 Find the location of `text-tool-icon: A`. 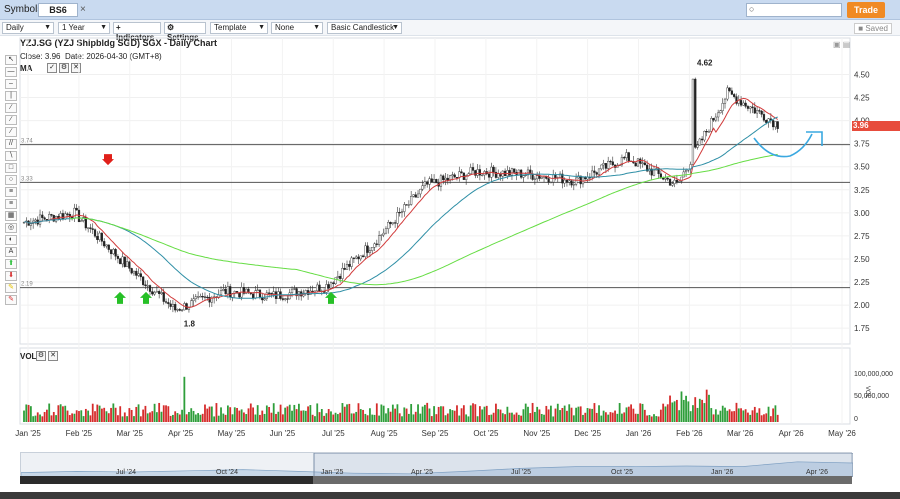

text-tool-icon: A is located at coordinates (11, 252).